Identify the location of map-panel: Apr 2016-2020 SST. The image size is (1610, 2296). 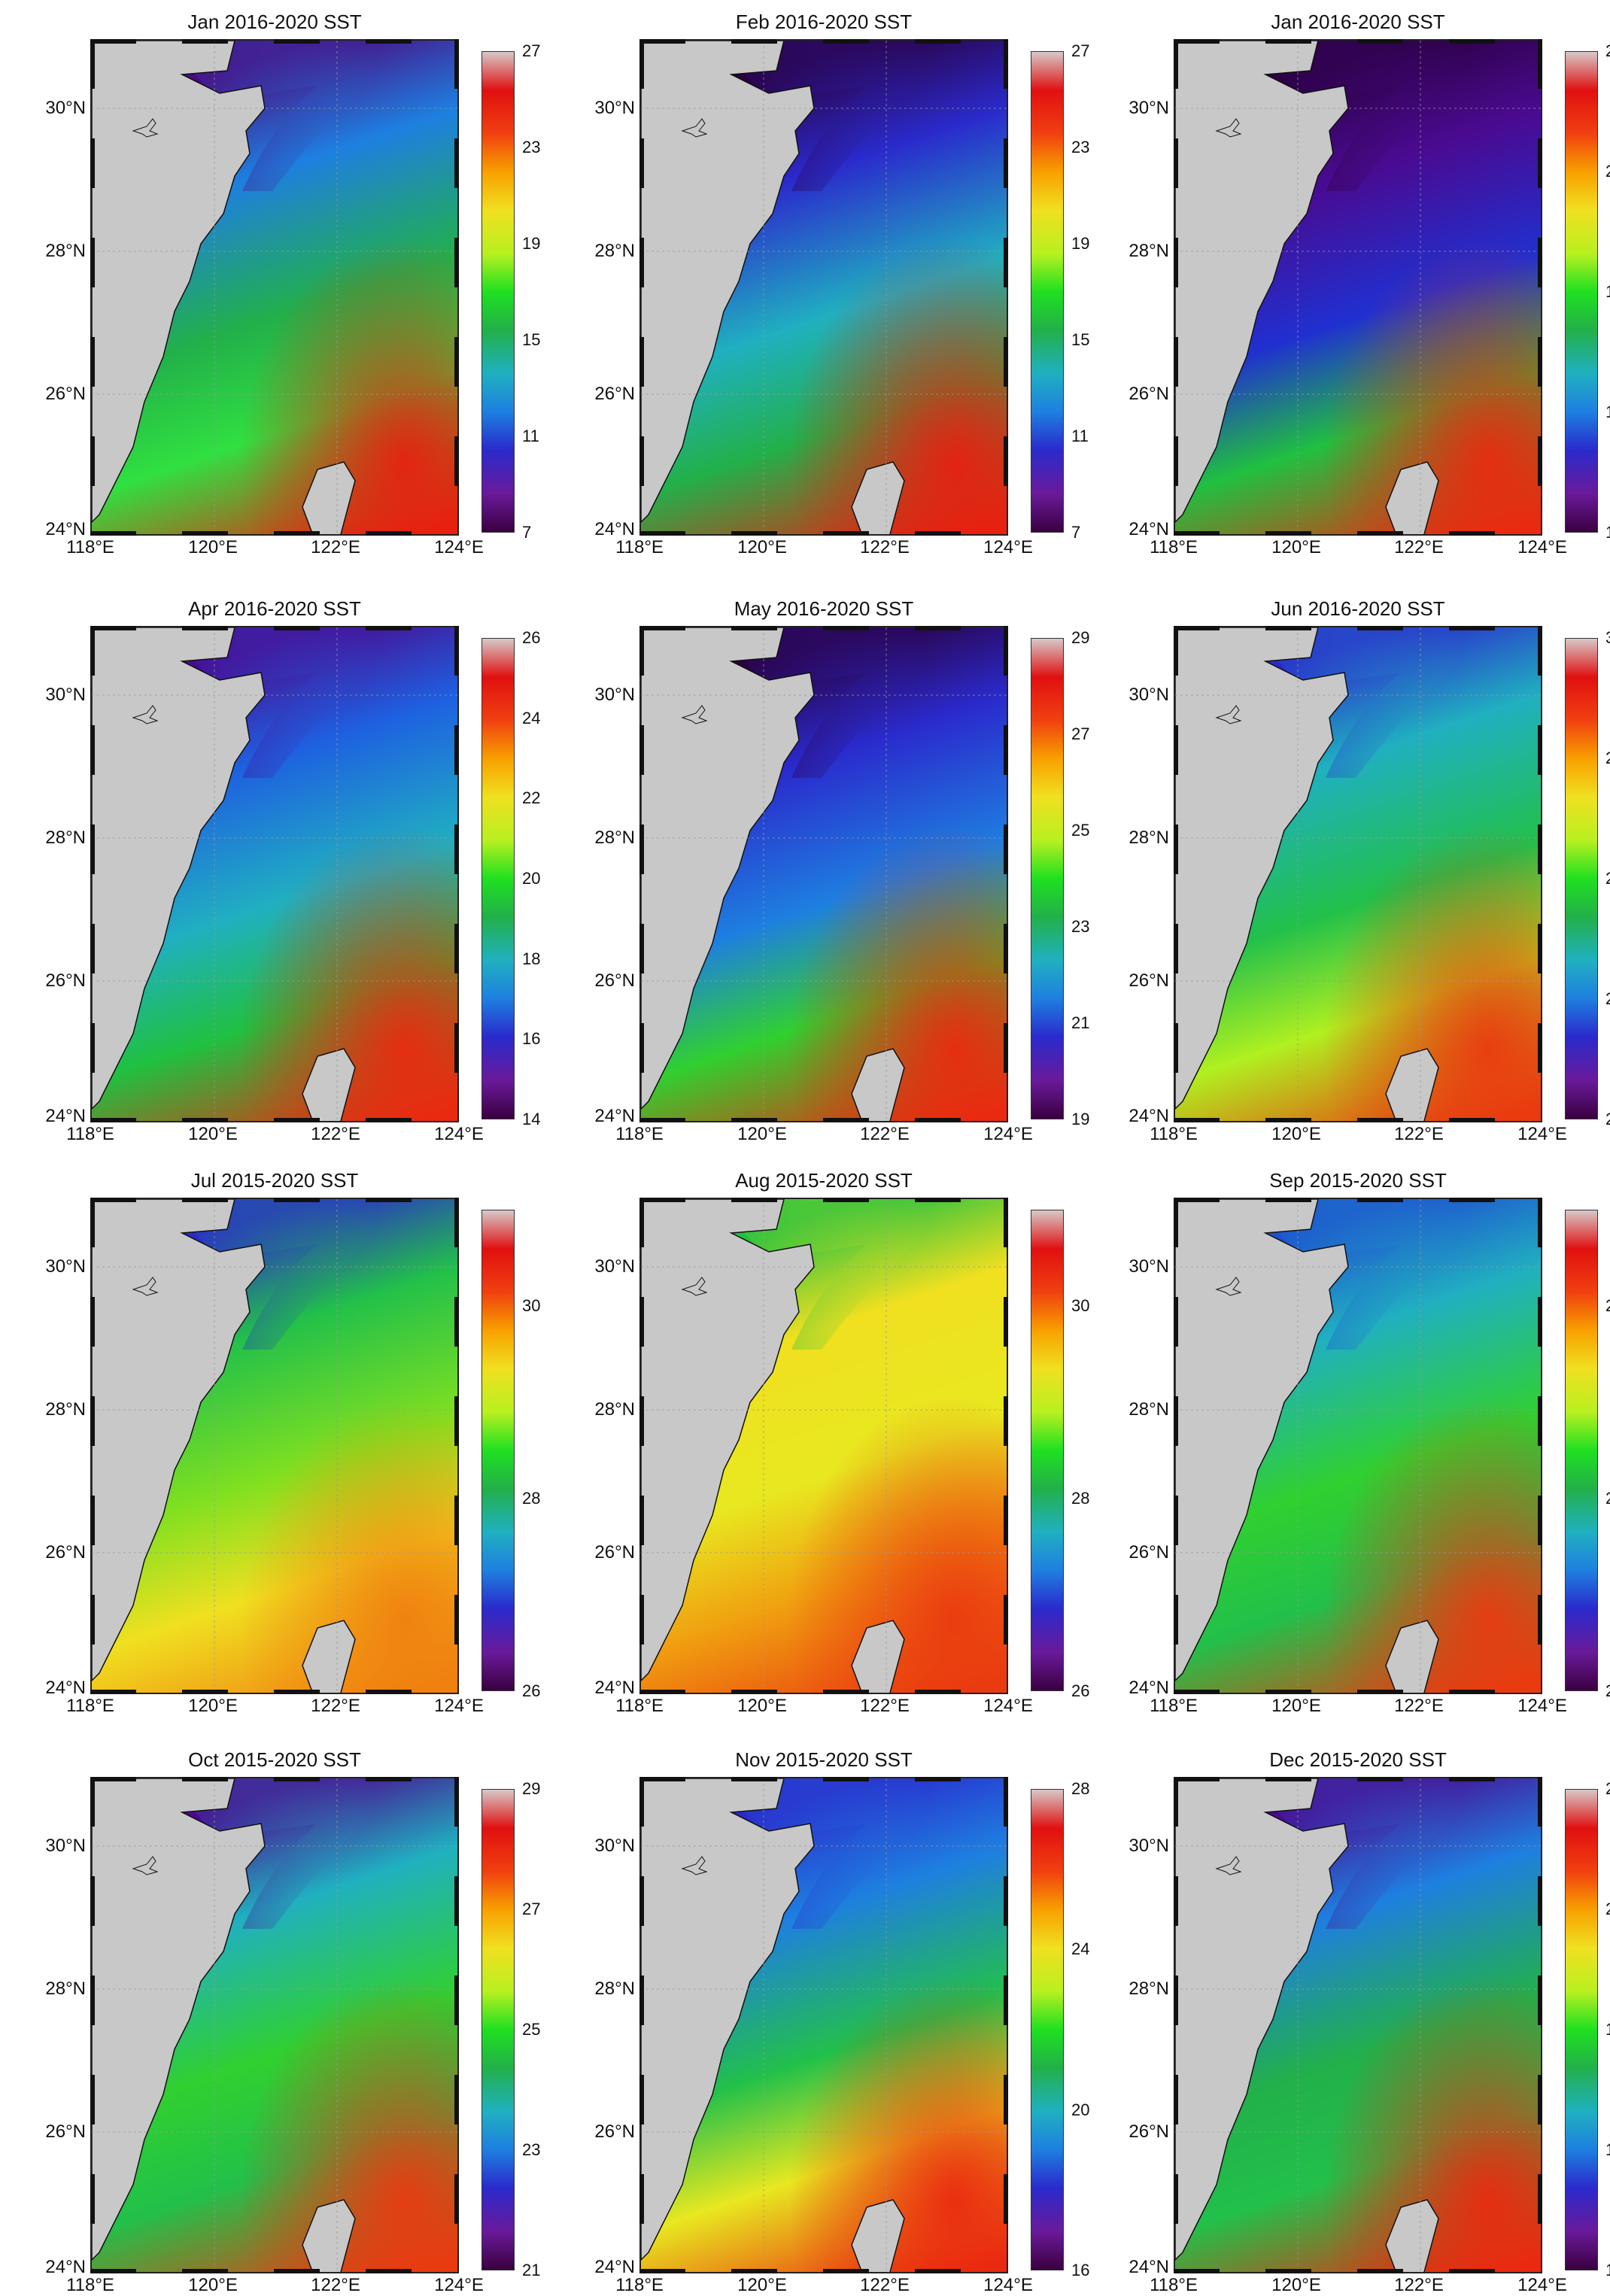
(286, 871).